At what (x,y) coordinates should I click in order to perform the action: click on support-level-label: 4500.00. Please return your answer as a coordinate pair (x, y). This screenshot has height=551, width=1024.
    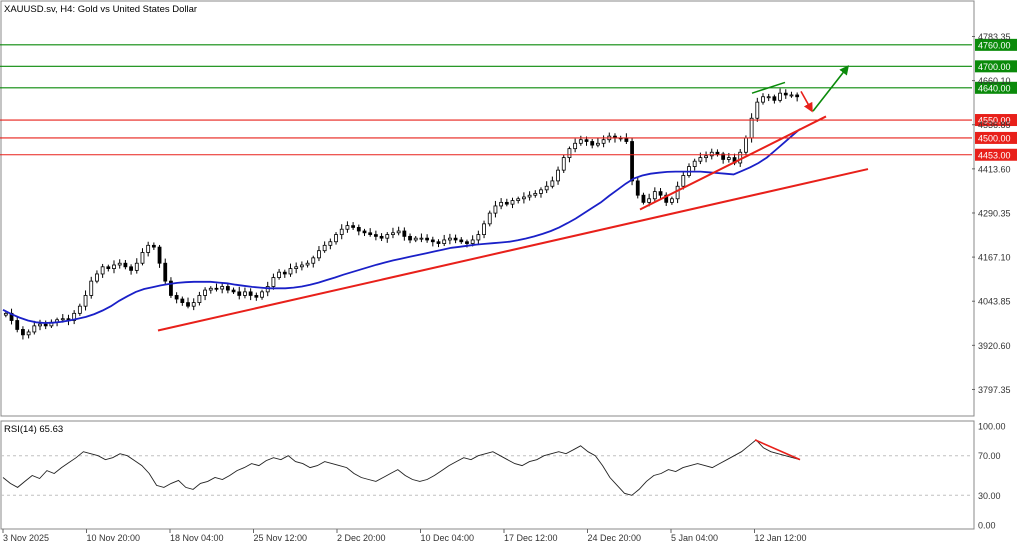
    Looking at the image, I should click on (994, 138).